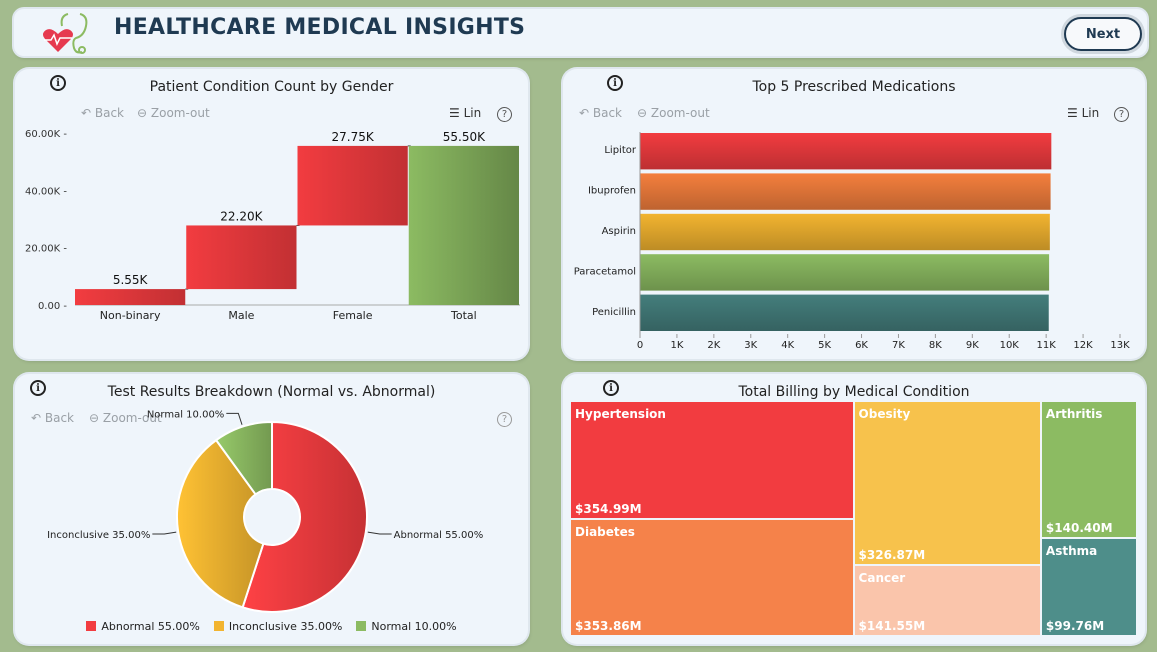 Image resolution: width=1157 pixels, height=652 pixels. What do you see at coordinates (320, 27) in the screenshot?
I see `page-title: HEALTHCARE MEDICAL INSIGHTS` at bounding box center [320, 27].